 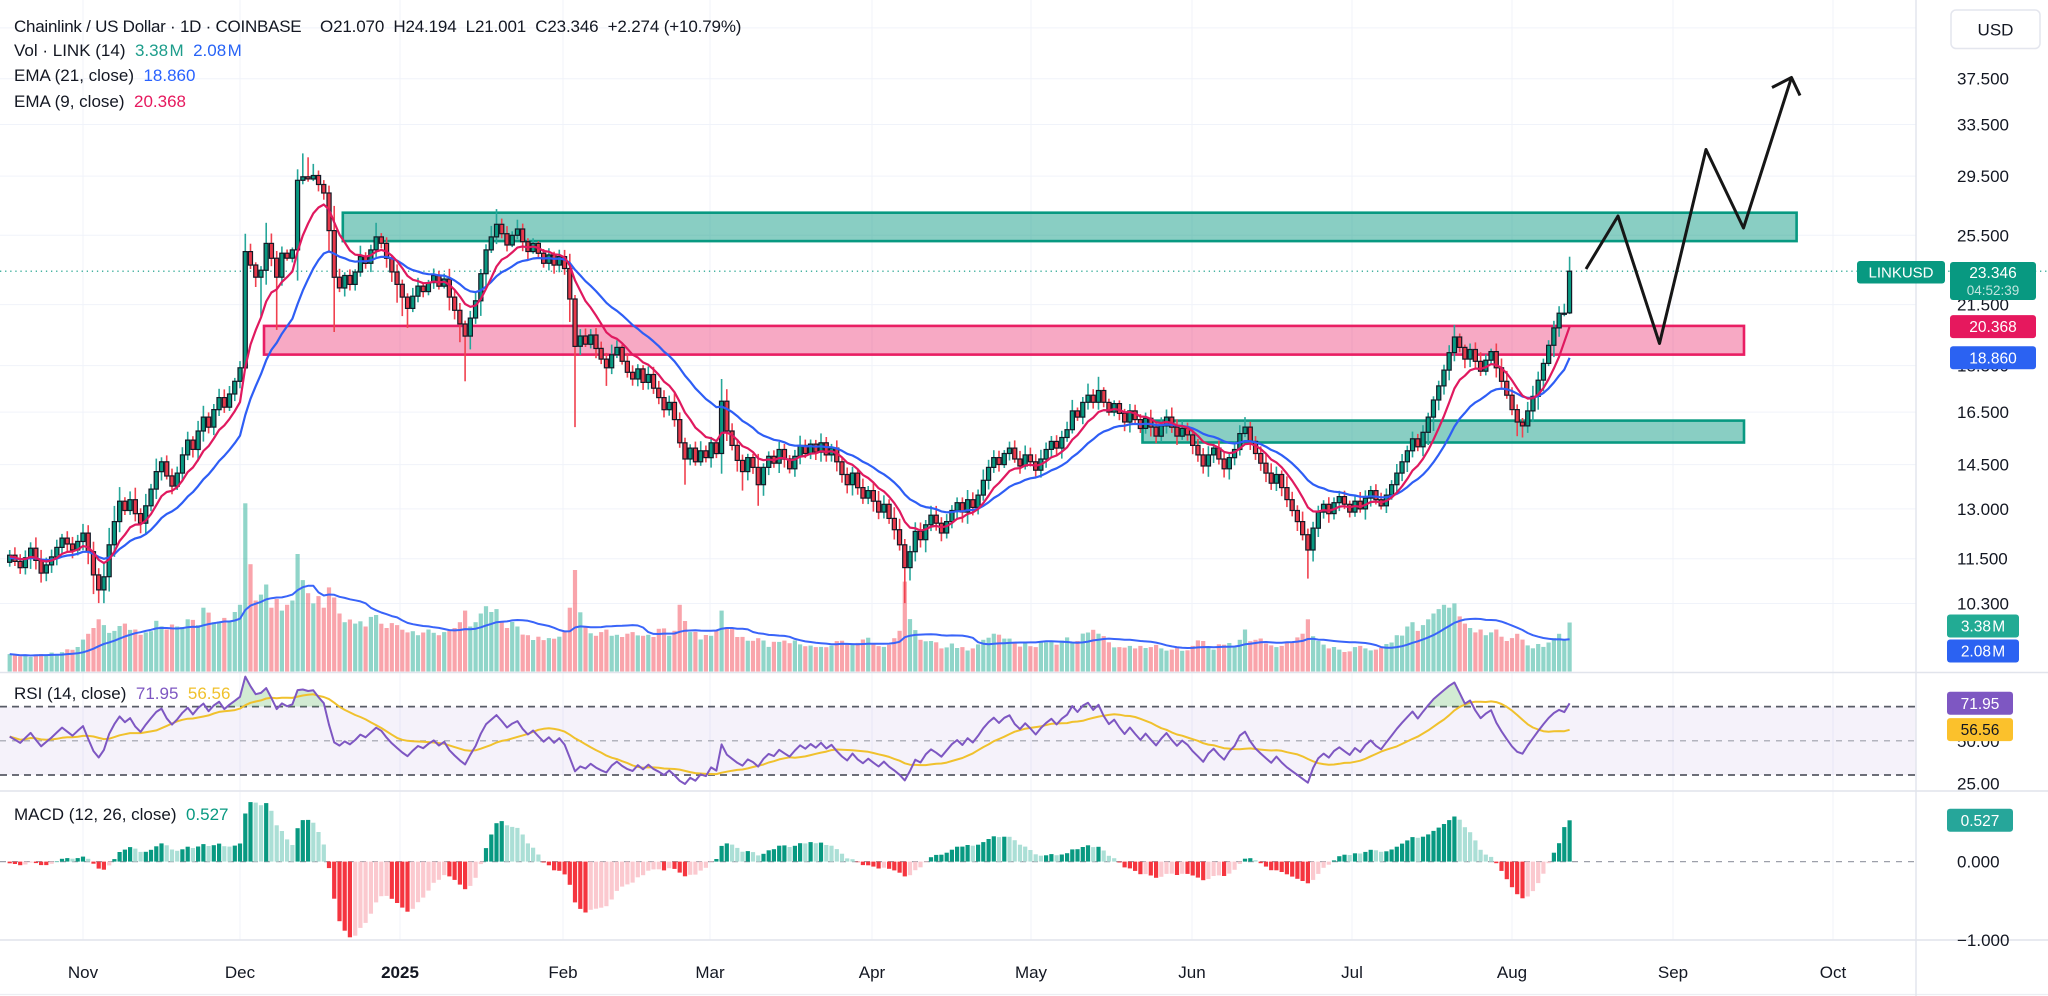 What do you see at coordinates (562, 972) in the screenshot?
I see `svg-text: Feb` at bounding box center [562, 972].